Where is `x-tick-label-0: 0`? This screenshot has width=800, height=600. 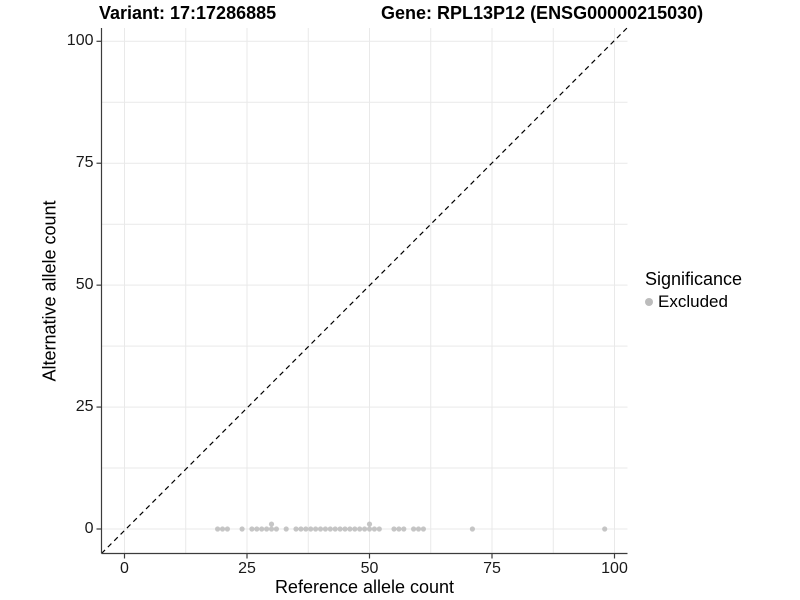
x-tick-label-0: 0 is located at coordinates (124, 568).